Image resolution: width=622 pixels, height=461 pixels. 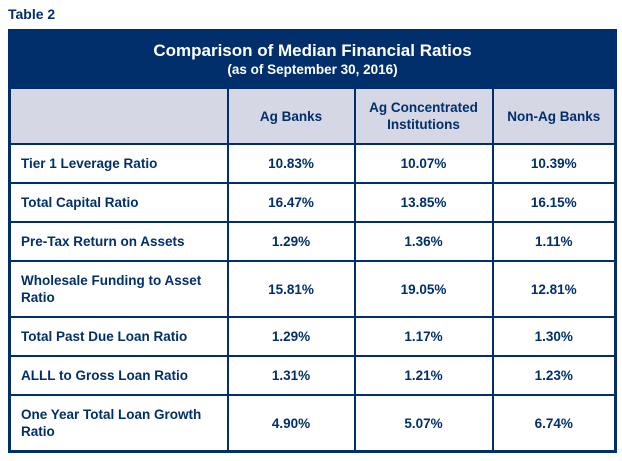 What do you see at coordinates (554, 163) in the screenshot?
I see `ratio-value: 10.39%` at bounding box center [554, 163].